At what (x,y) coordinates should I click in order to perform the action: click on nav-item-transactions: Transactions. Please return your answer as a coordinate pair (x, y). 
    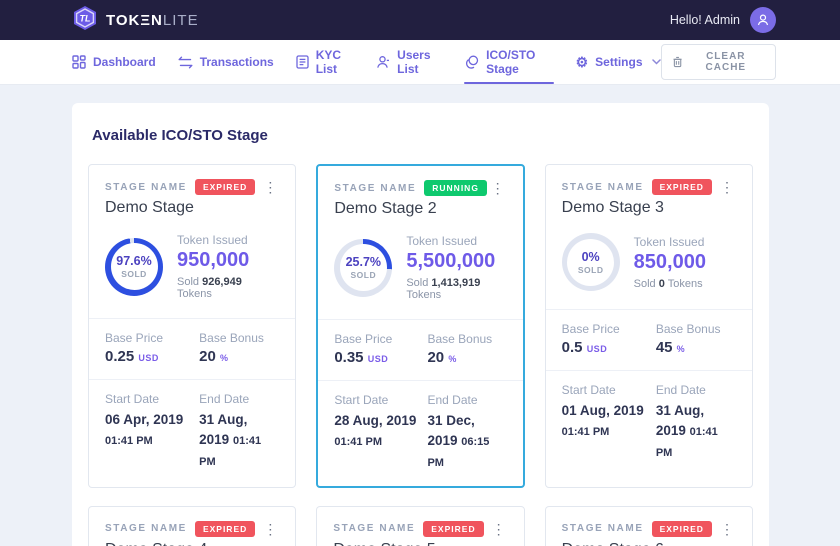
    Looking at the image, I should click on (226, 62).